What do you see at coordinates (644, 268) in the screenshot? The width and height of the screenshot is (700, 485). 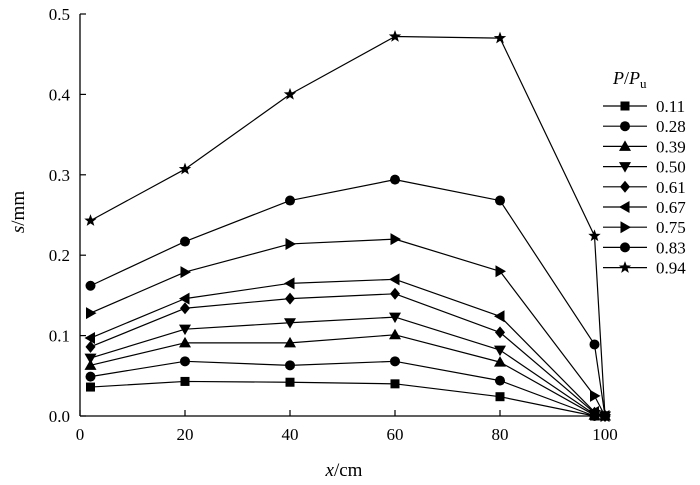 I see `legend-item: 0.94` at bounding box center [644, 268].